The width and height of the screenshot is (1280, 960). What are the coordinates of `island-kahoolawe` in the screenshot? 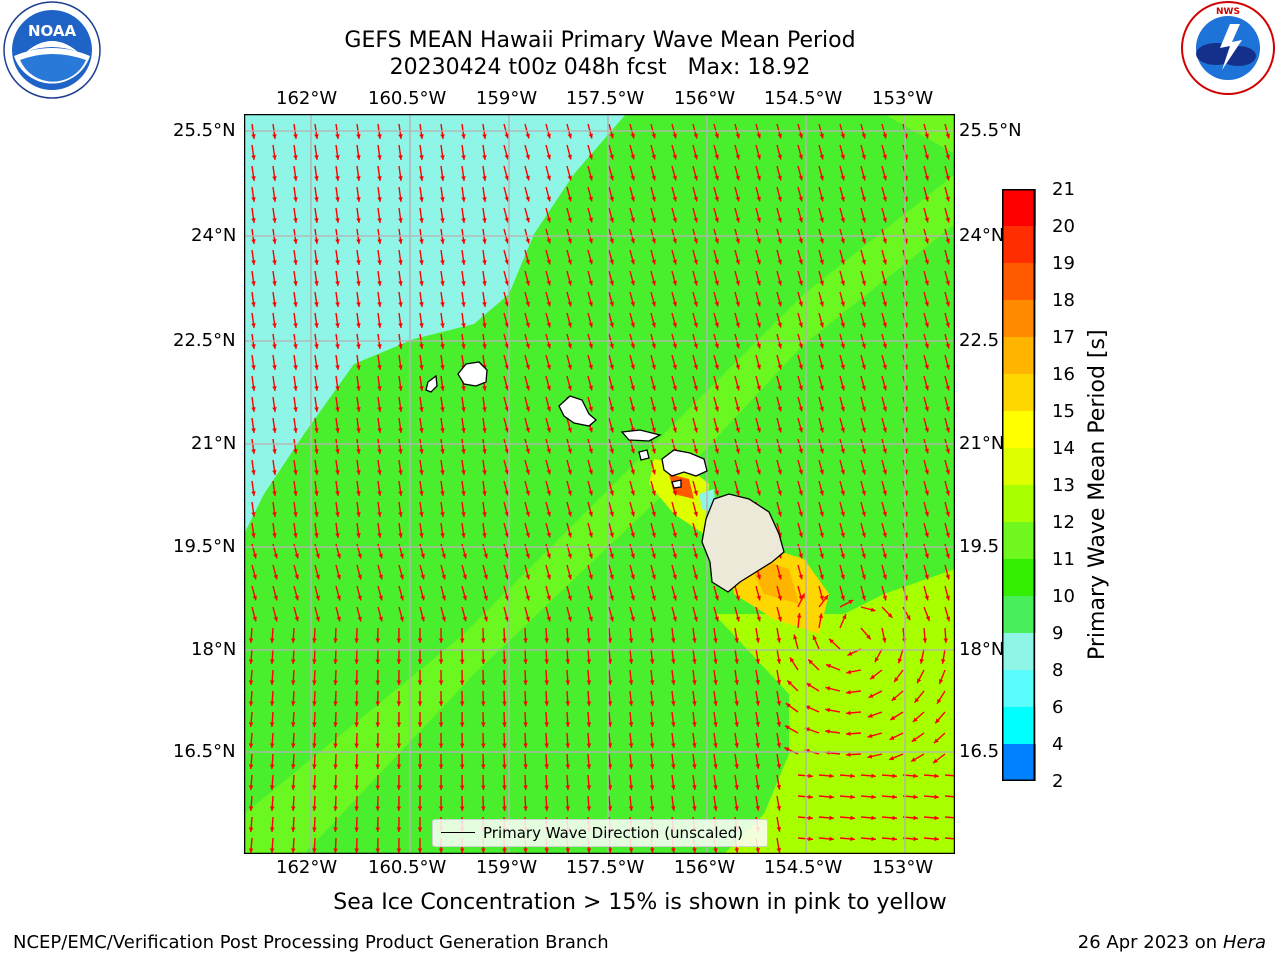 It's located at (676, 484).